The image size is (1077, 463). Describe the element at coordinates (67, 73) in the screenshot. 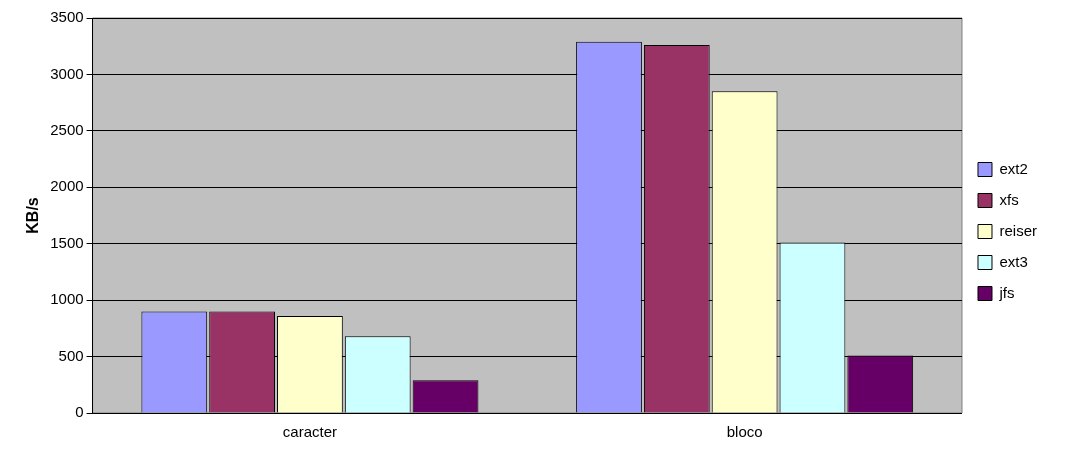

I see `y-tick-label: 3000` at that location.